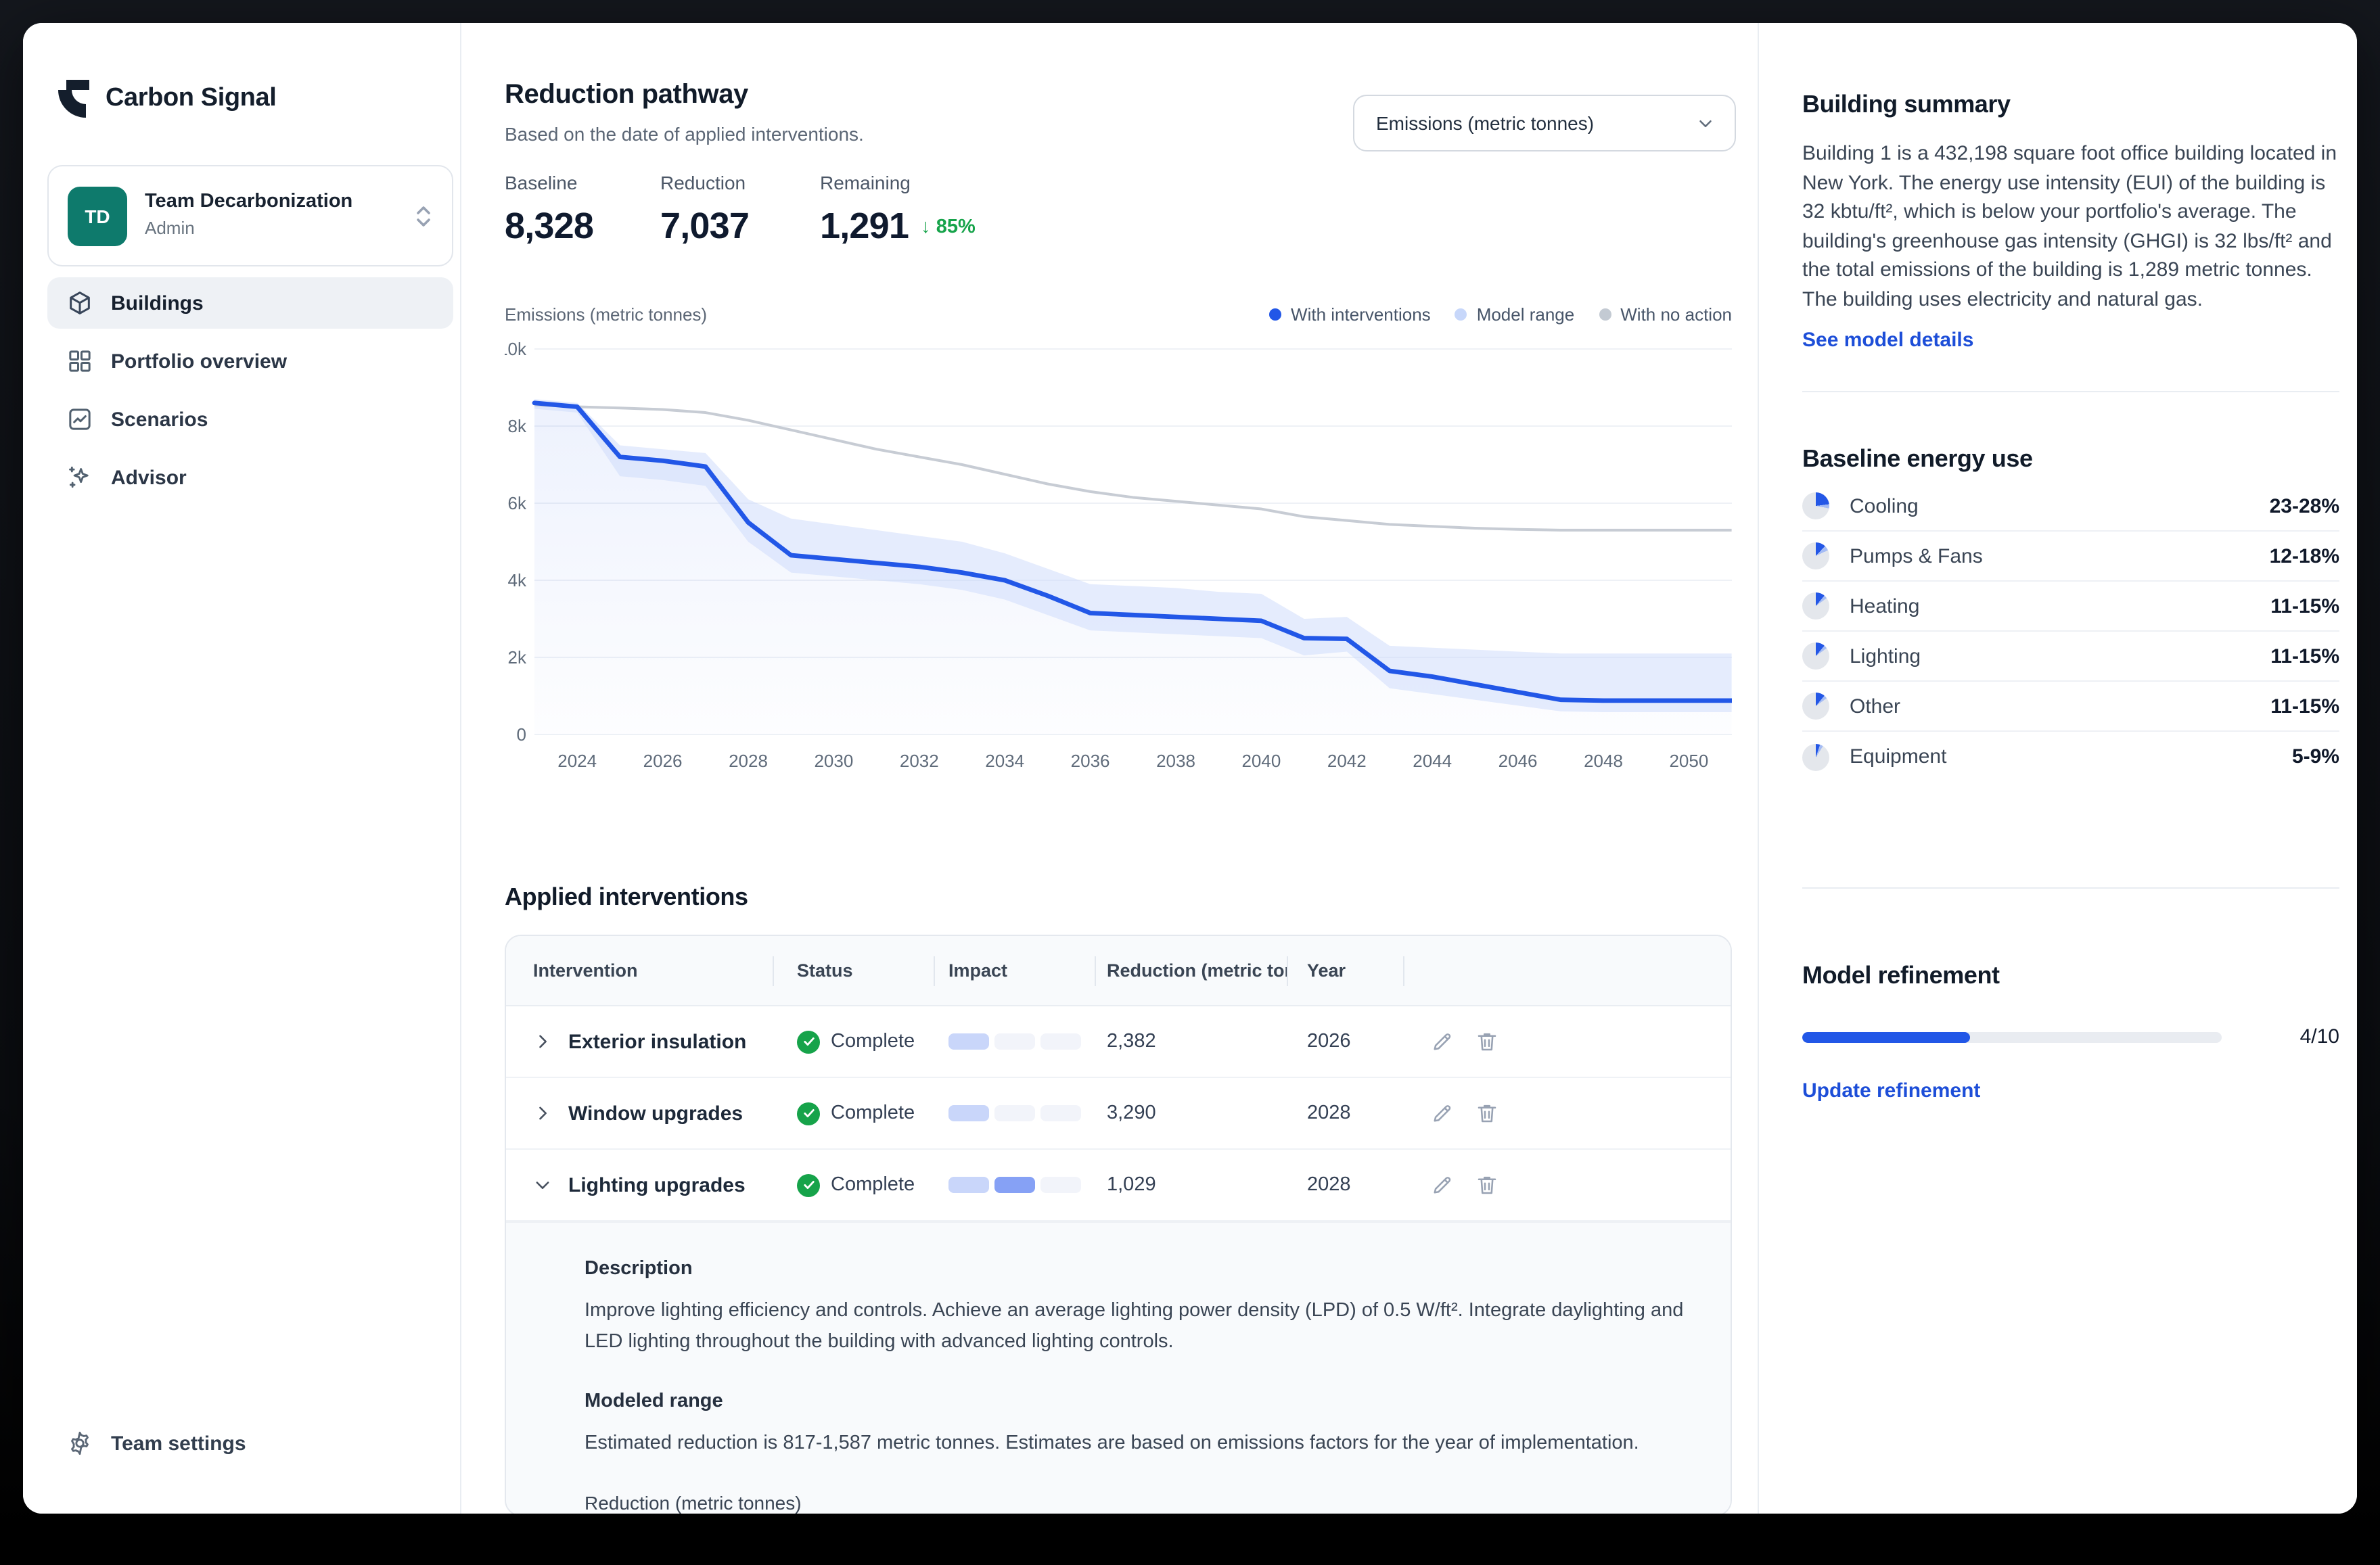  I want to click on baseline-energy-title: Baseline energy use, so click(1917, 458).